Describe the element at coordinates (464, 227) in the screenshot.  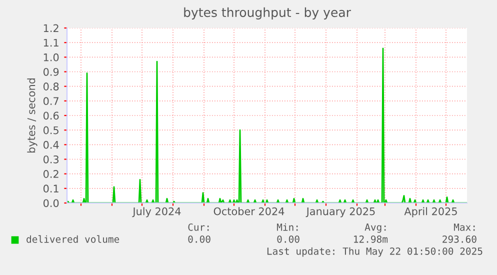
I see `text: Max:` at that location.